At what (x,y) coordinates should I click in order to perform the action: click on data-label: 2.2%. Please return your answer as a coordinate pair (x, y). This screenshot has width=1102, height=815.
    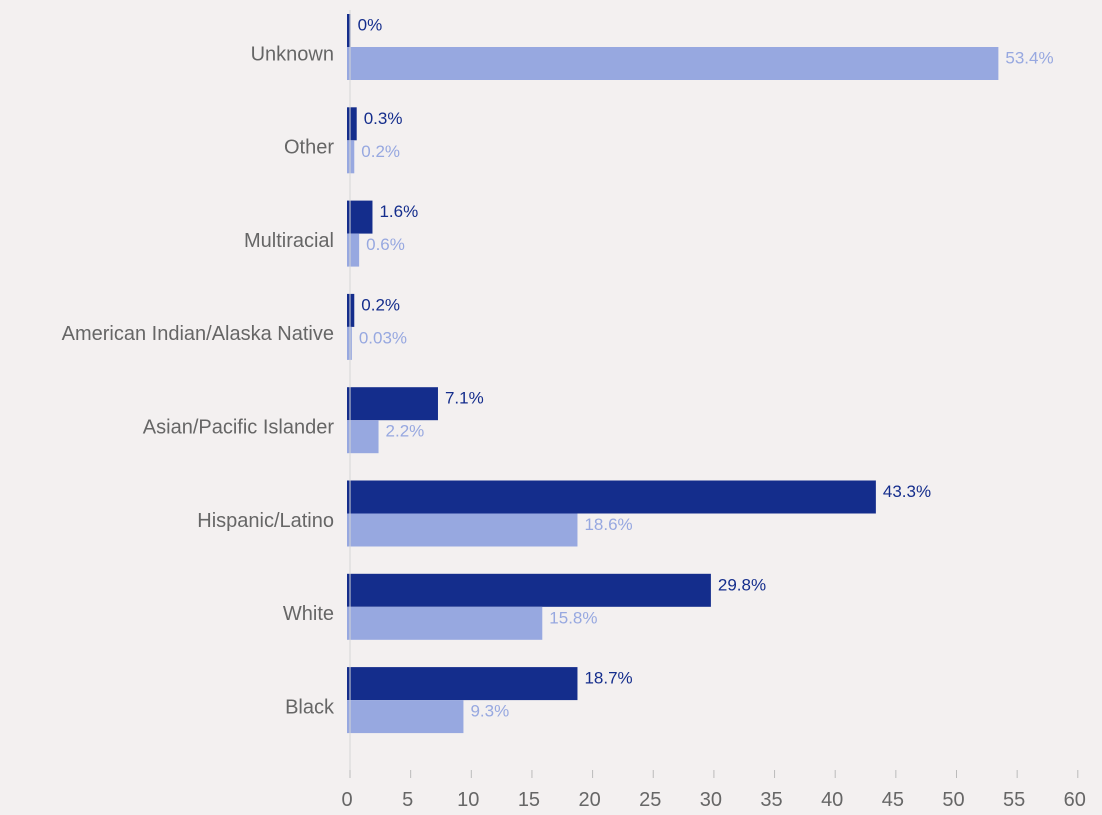
    Looking at the image, I should click on (405, 431).